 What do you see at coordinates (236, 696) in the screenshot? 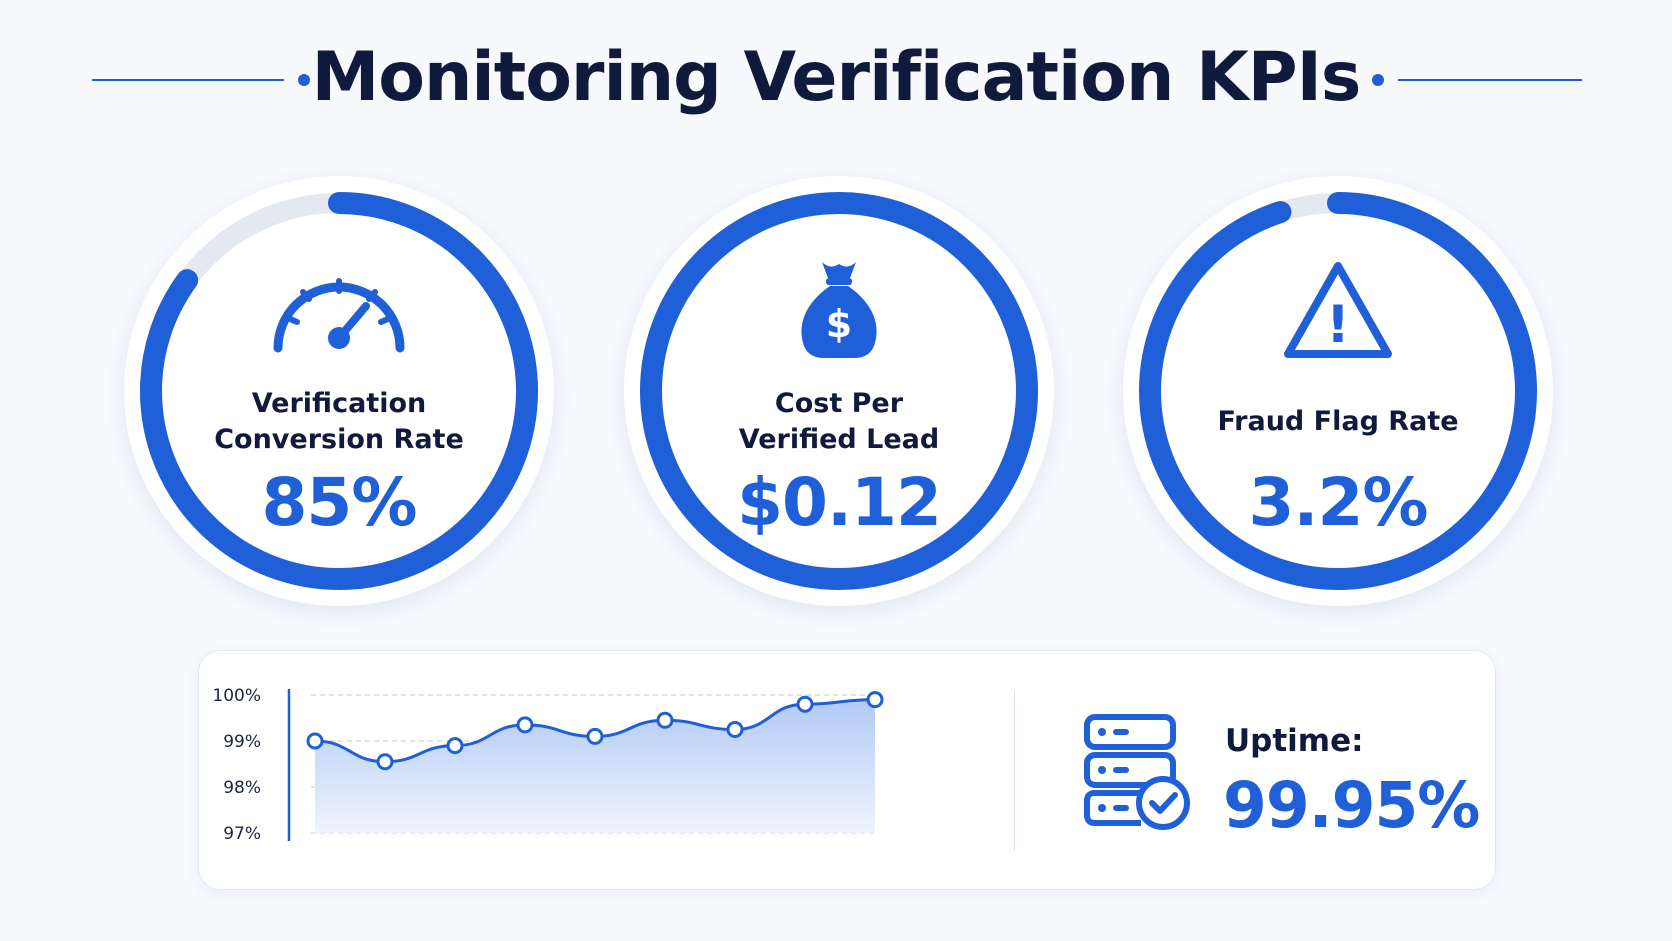
I see `y-tick-label: 100%` at bounding box center [236, 696].